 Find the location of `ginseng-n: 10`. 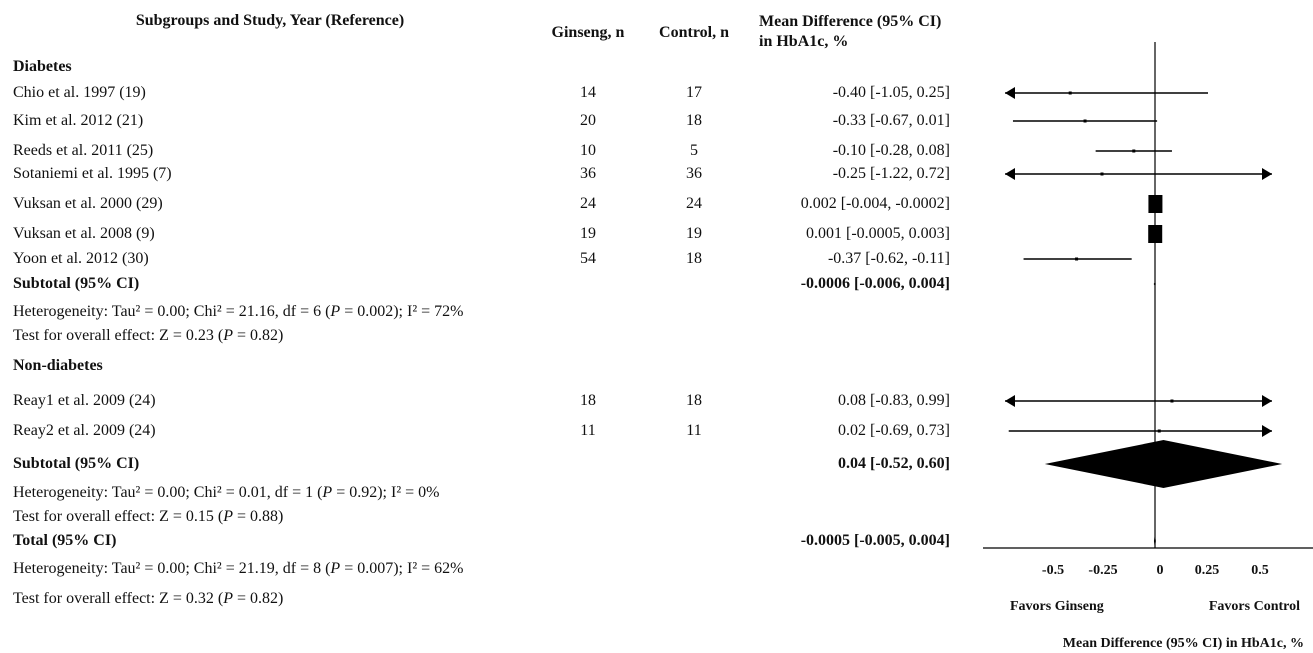

ginseng-n: 10 is located at coordinates (588, 150).